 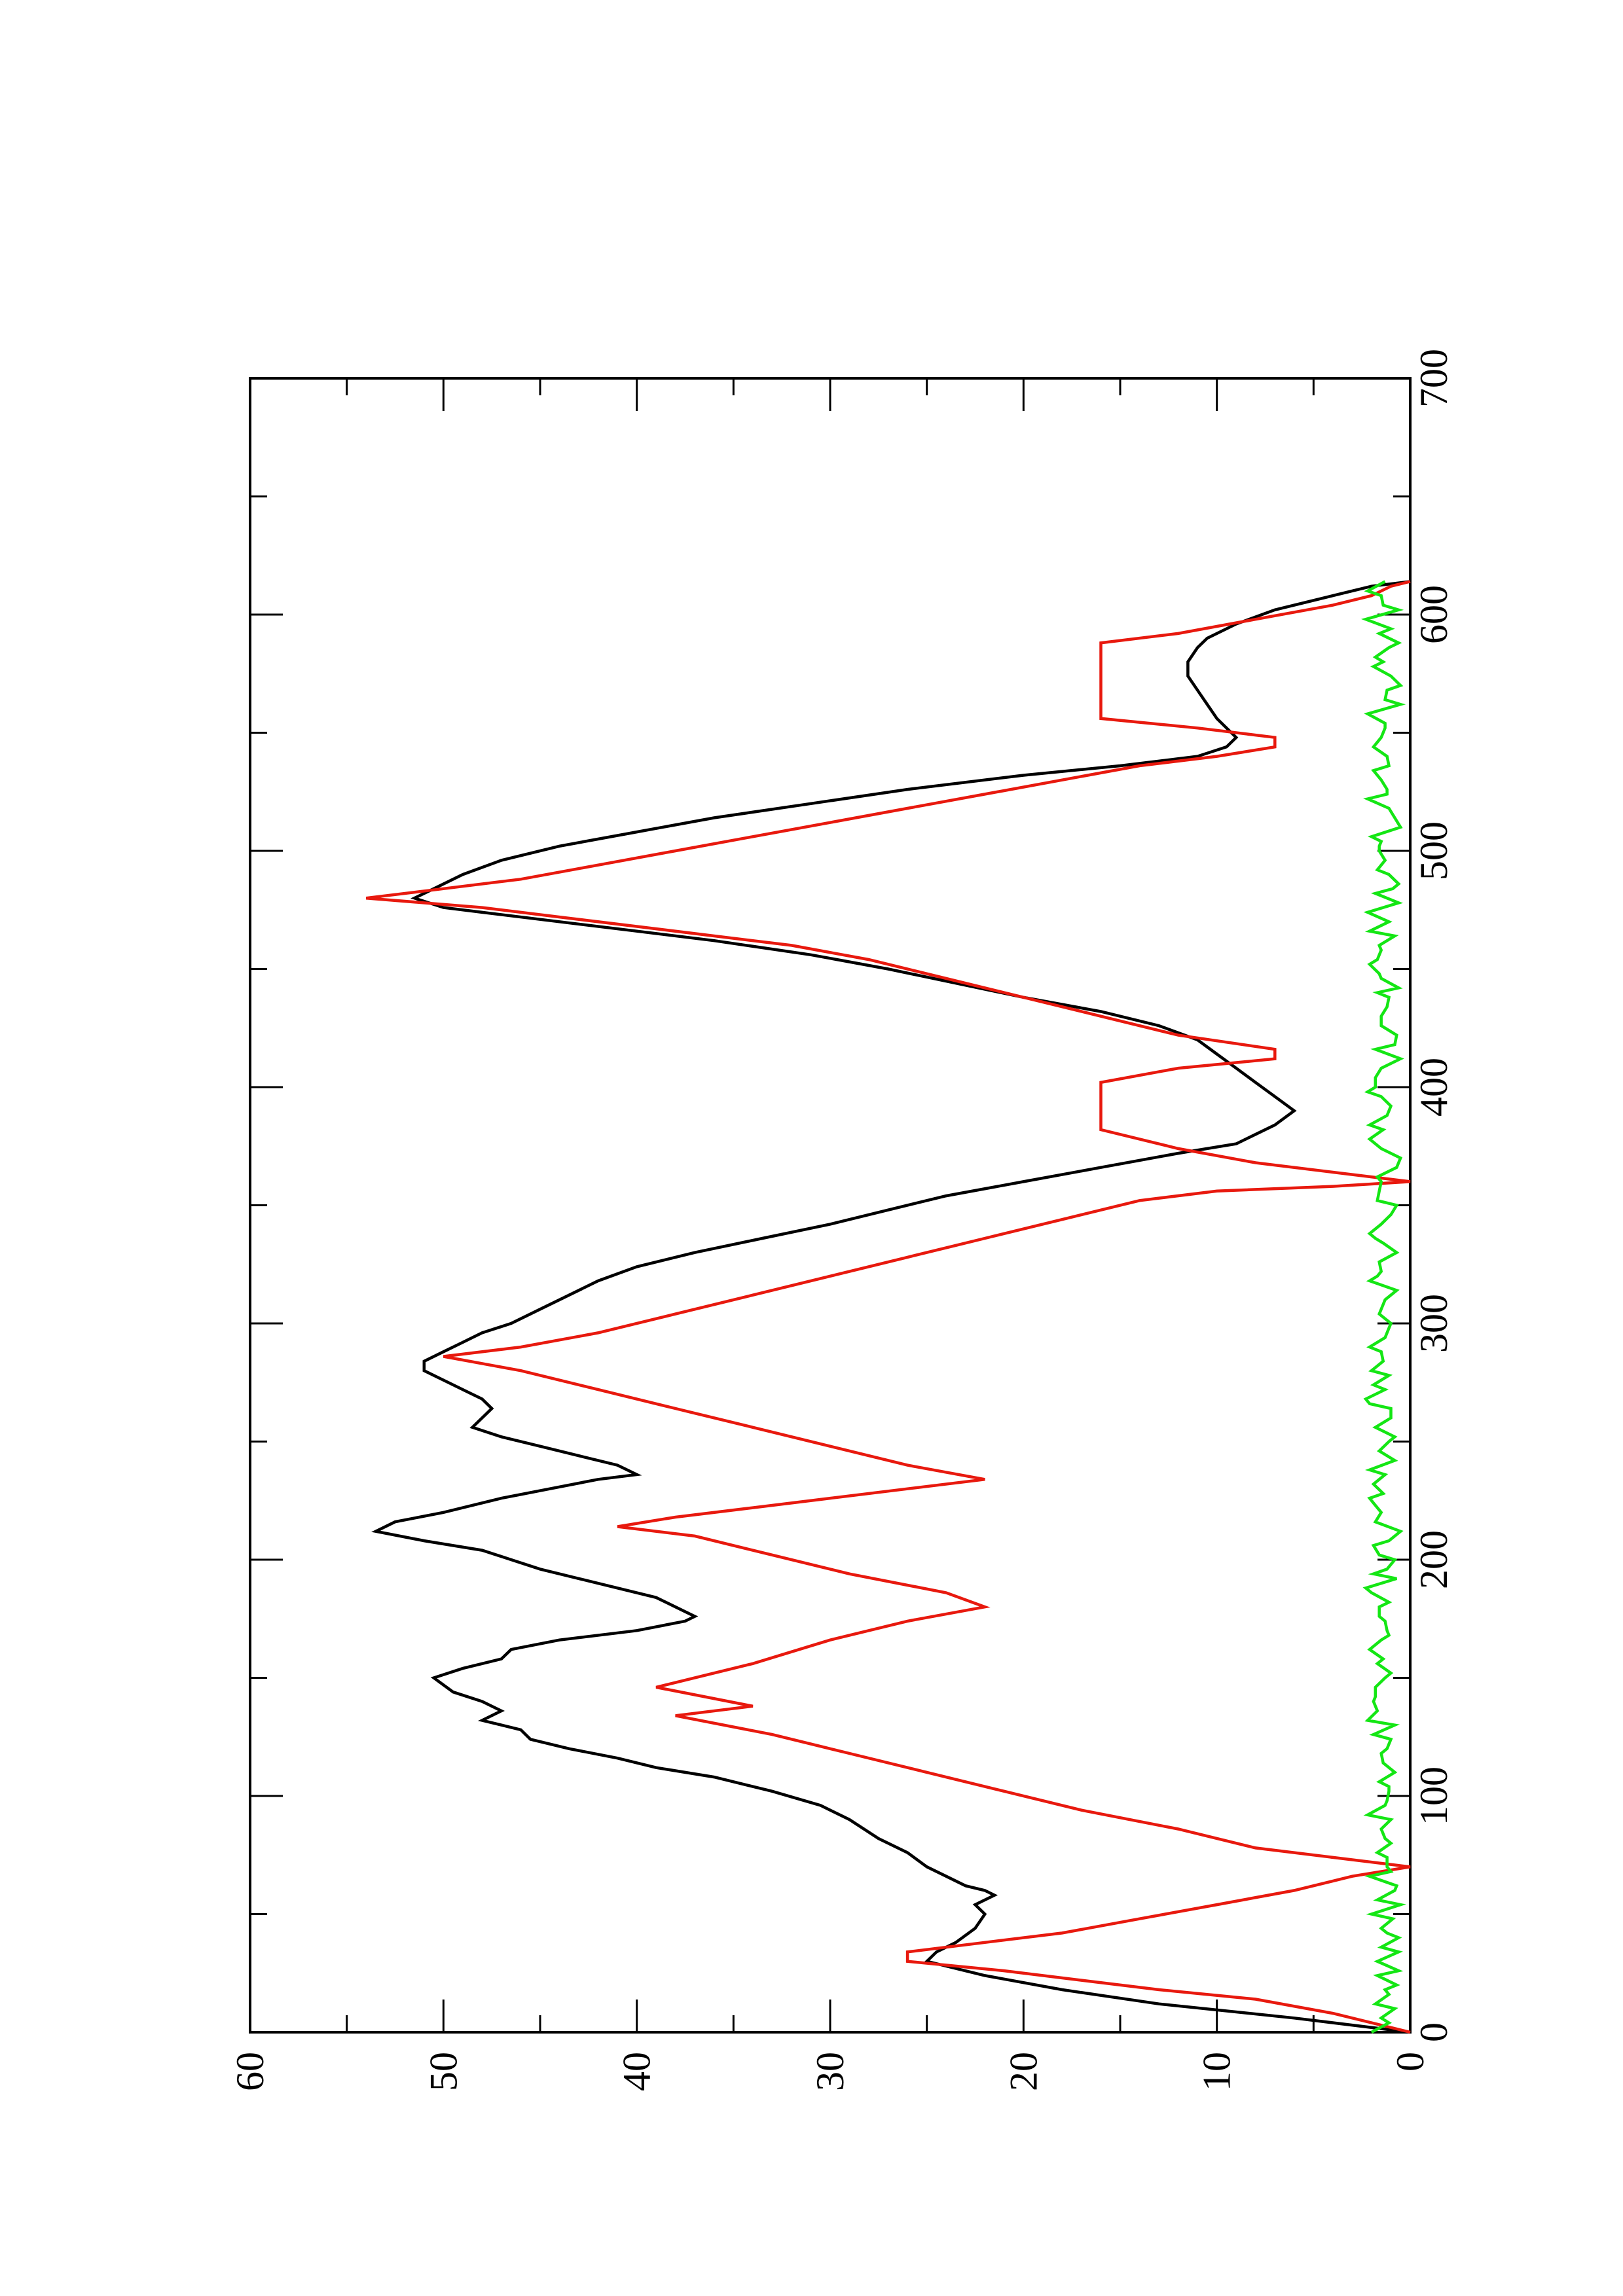 What do you see at coordinates (1433, 2032) in the screenshot?
I see `x-tick-label: 0` at bounding box center [1433, 2032].